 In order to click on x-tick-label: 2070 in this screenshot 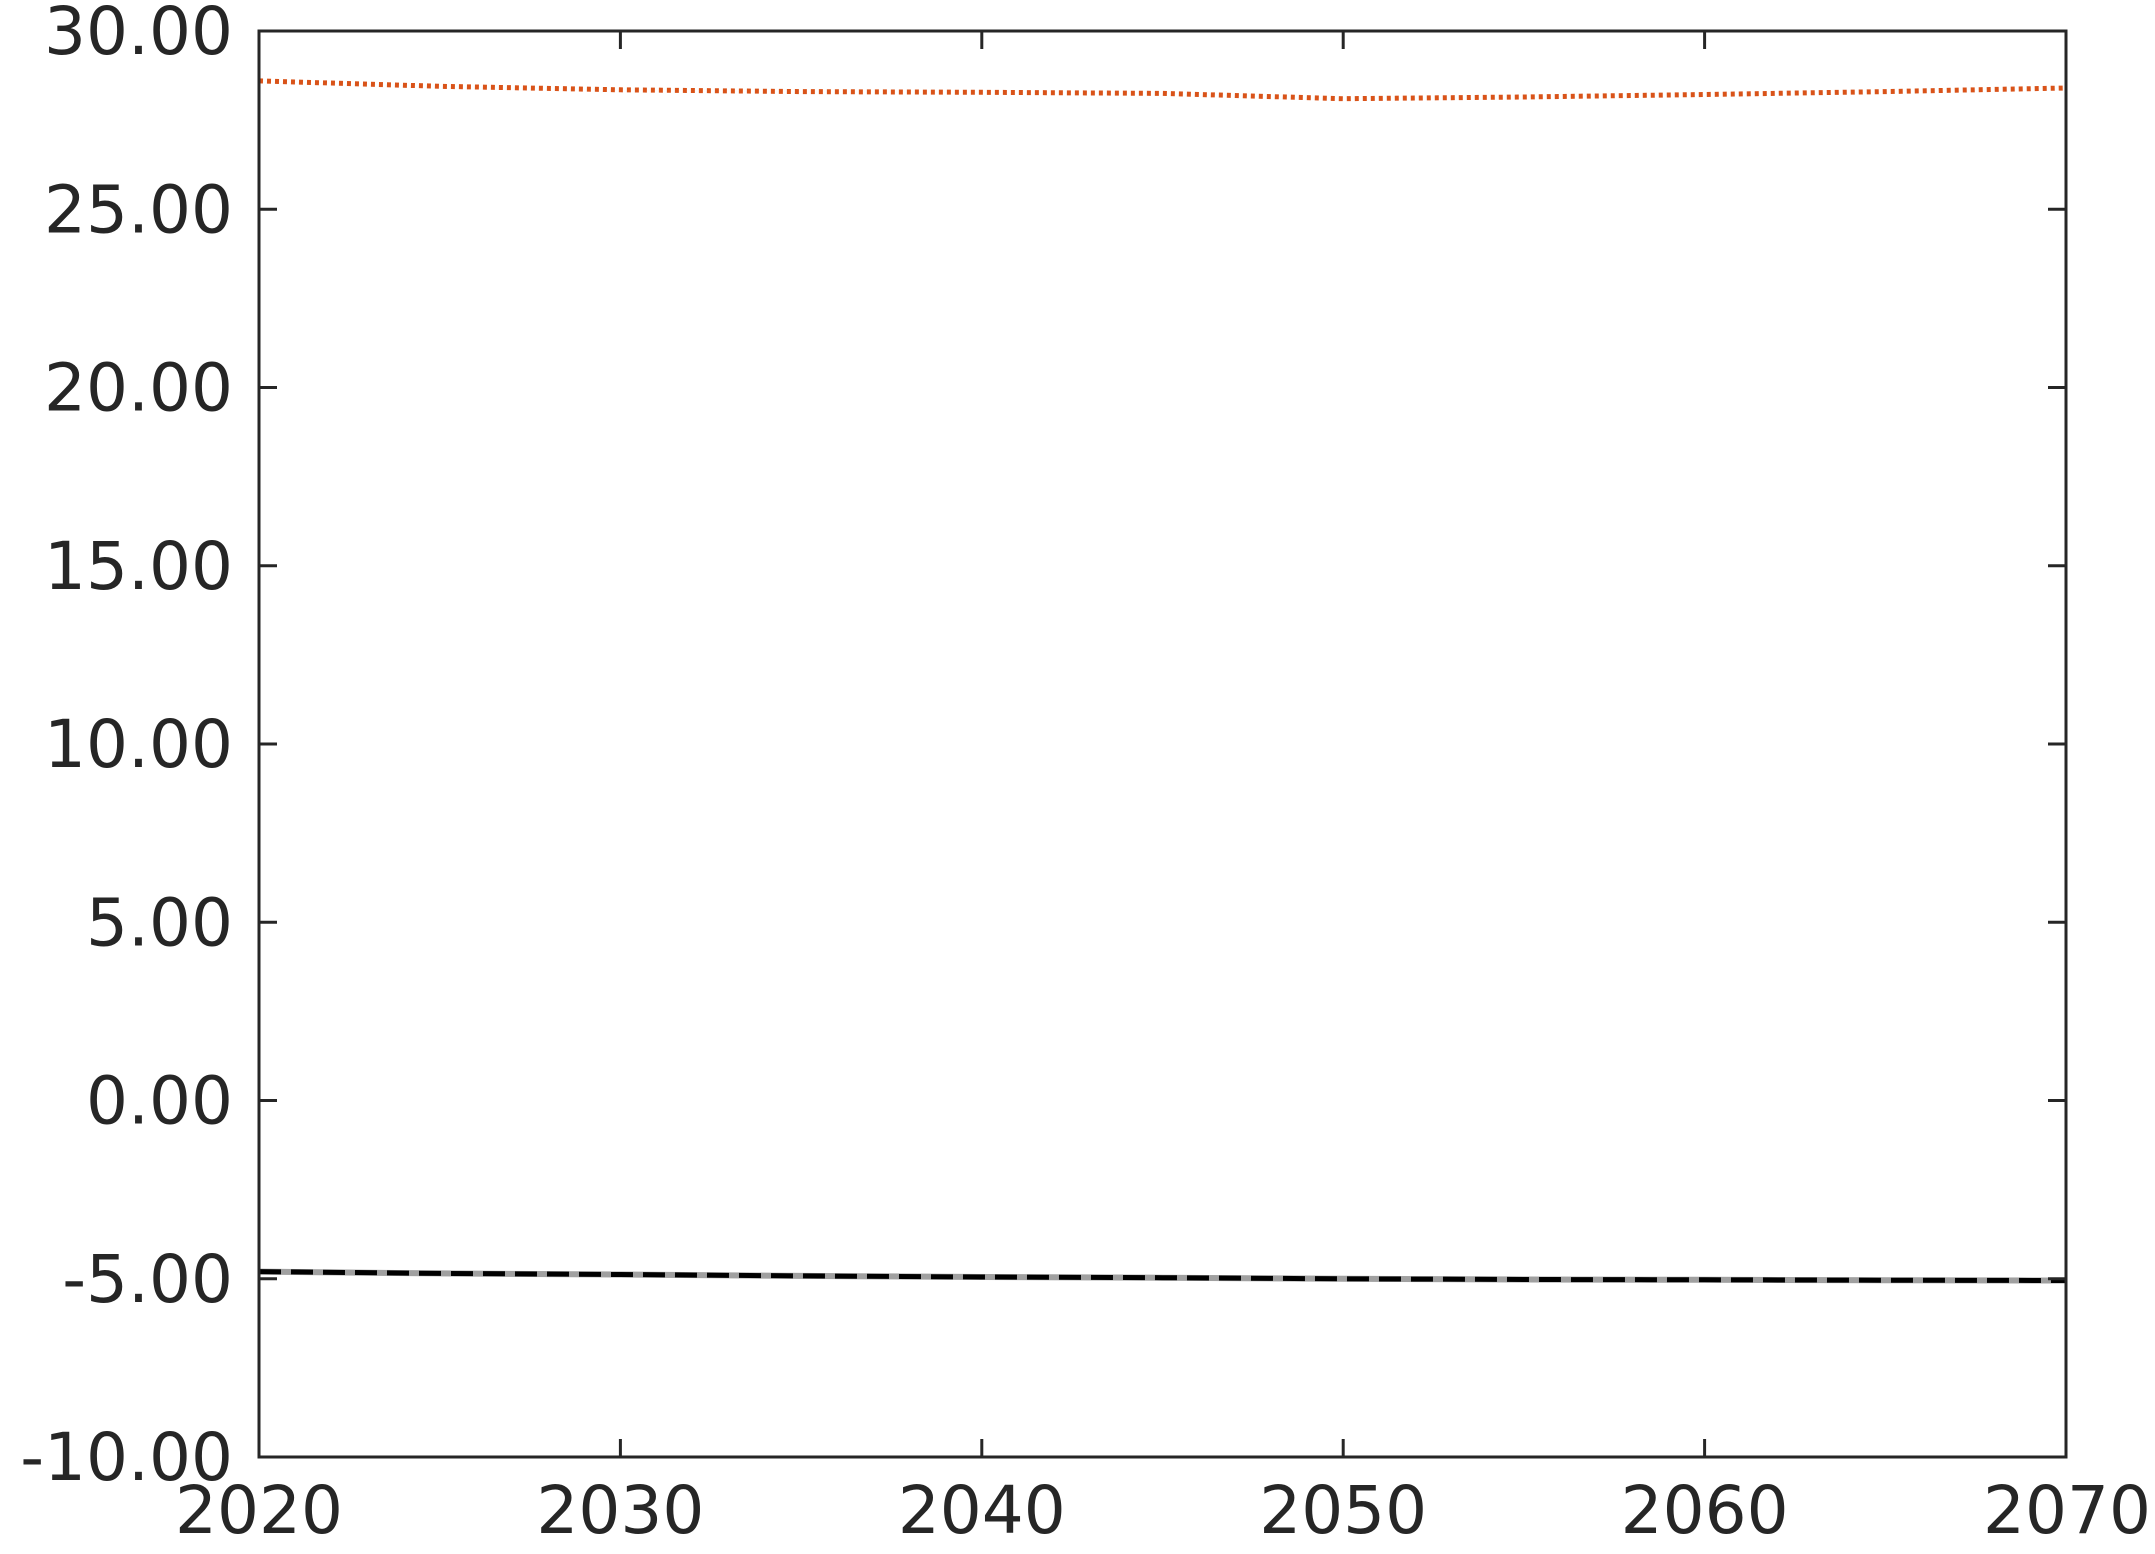, I will do `click(2067, 1510)`.